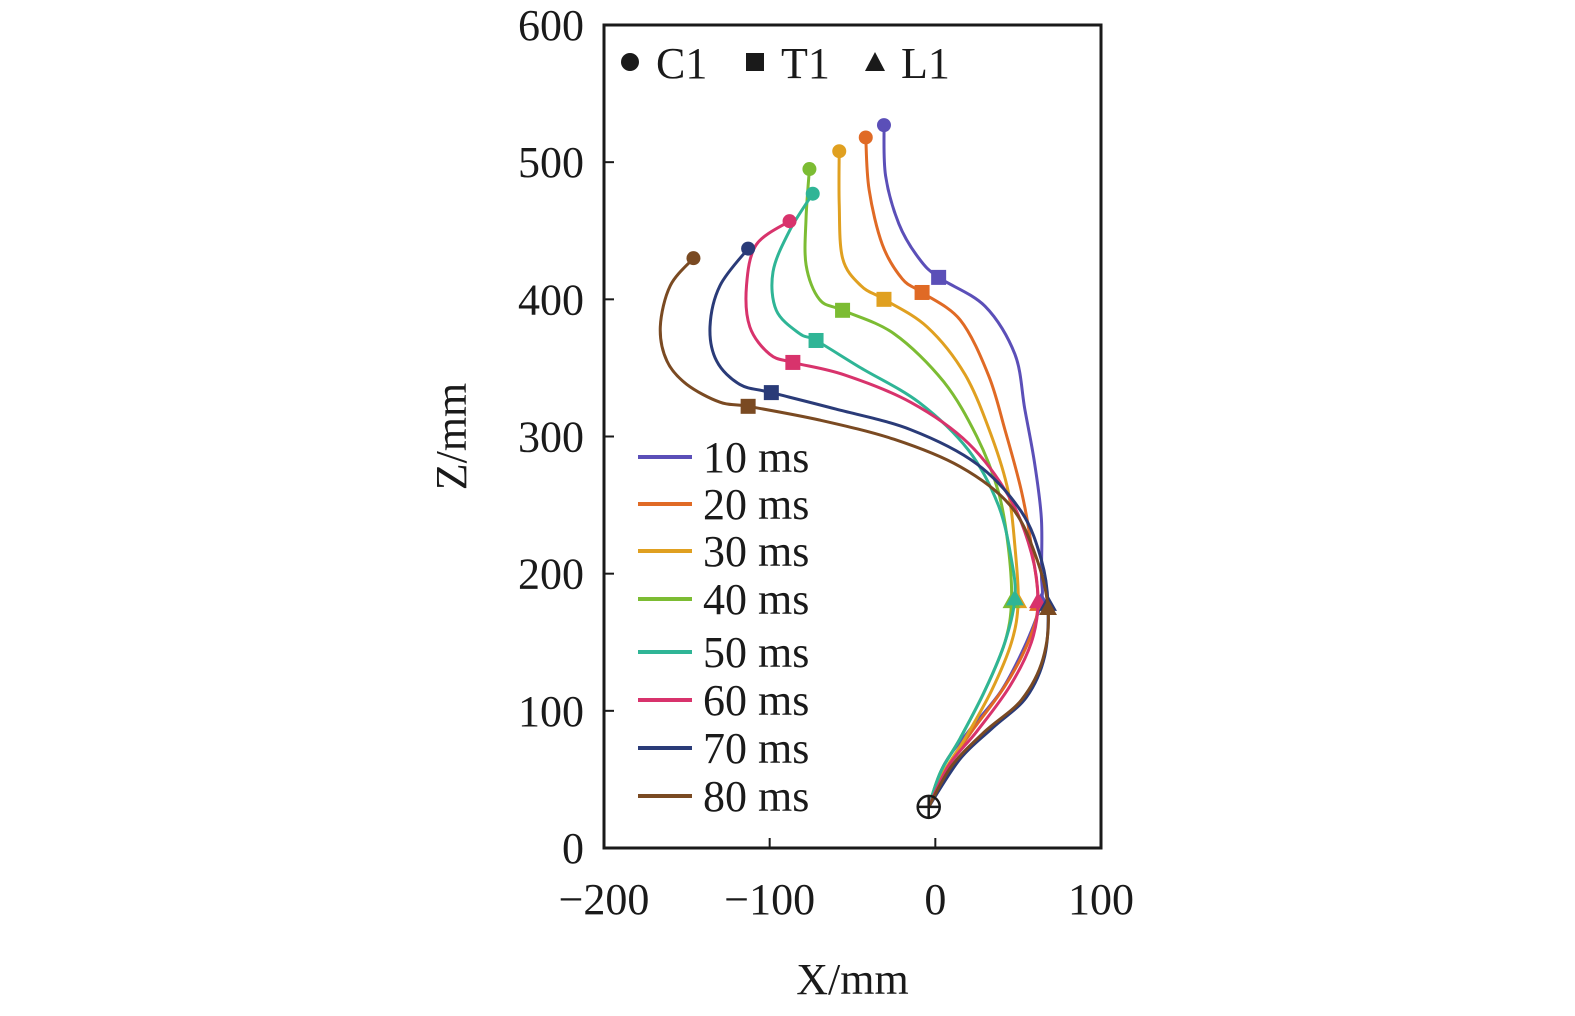  Describe the element at coordinates (551, 162) in the screenshot. I see `y-tick-label: 500` at that location.